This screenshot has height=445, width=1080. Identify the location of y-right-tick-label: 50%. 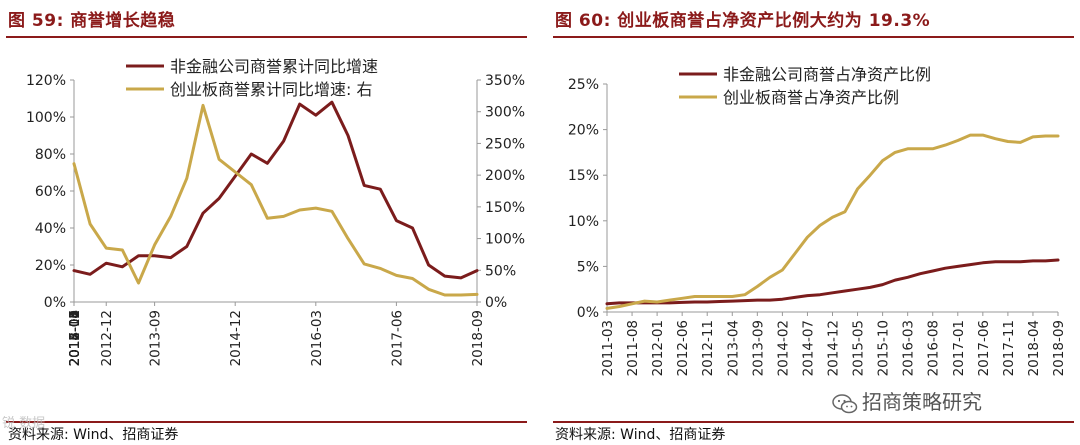
(500, 271).